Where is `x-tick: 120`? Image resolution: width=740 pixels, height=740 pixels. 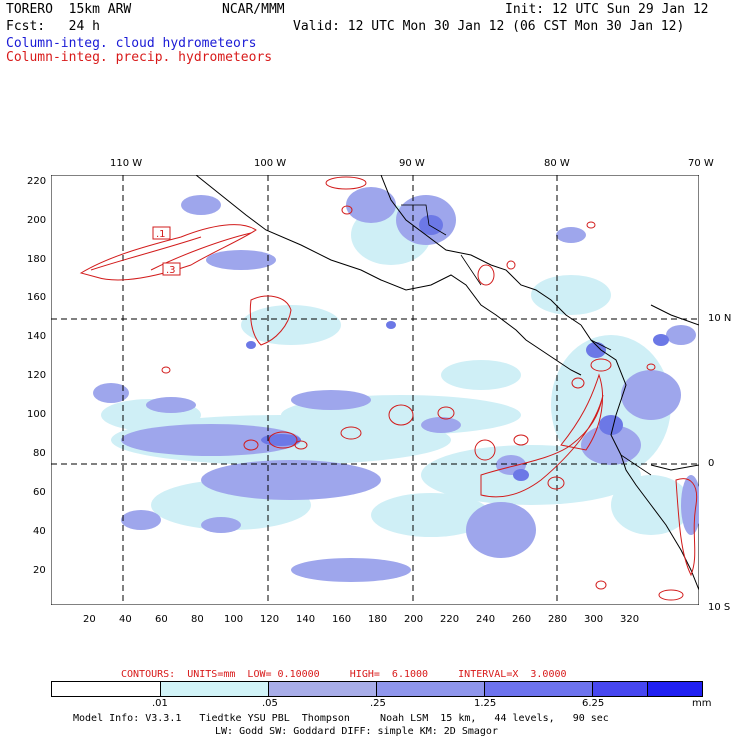 x-tick: 120 is located at coordinates (270, 619).